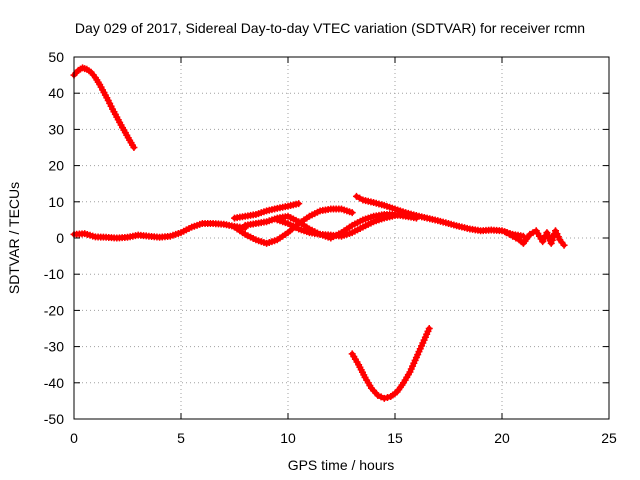 This screenshot has height=480, width=640. Describe the element at coordinates (54, 383) in the screenshot. I see `y-tick-label: -40` at that location.